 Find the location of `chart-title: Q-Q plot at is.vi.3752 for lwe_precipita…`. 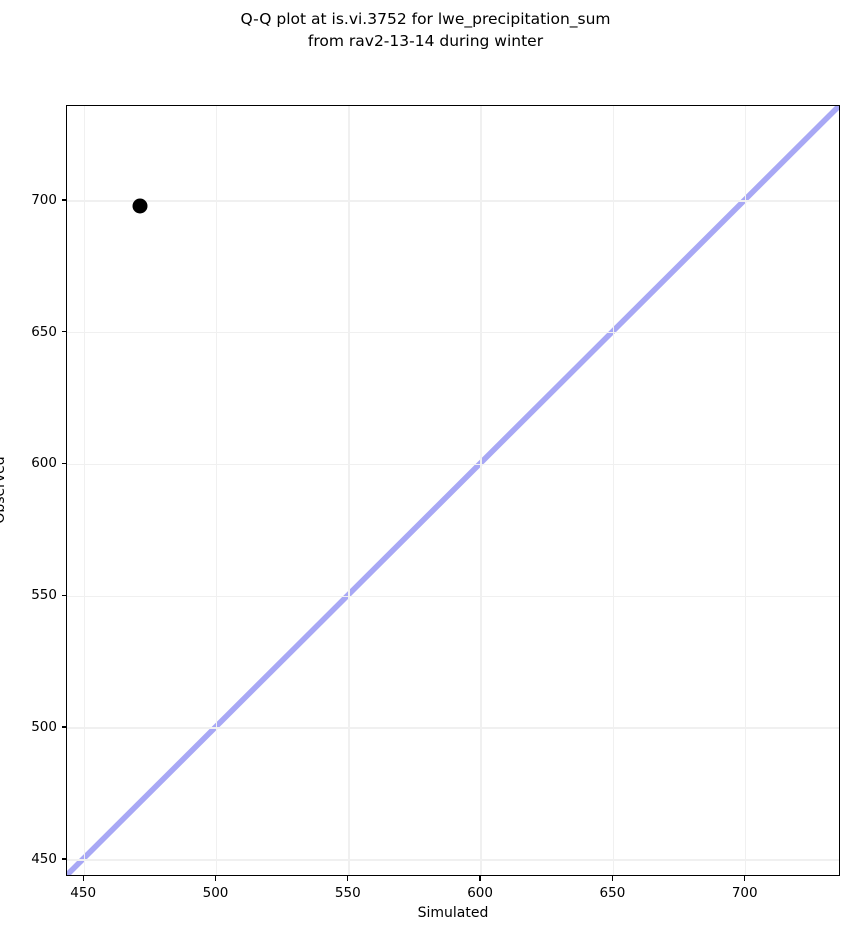

chart-title: Q-Q plot at is.vi.3752 for lwe_precipita… is located at coordinates (425, 30).